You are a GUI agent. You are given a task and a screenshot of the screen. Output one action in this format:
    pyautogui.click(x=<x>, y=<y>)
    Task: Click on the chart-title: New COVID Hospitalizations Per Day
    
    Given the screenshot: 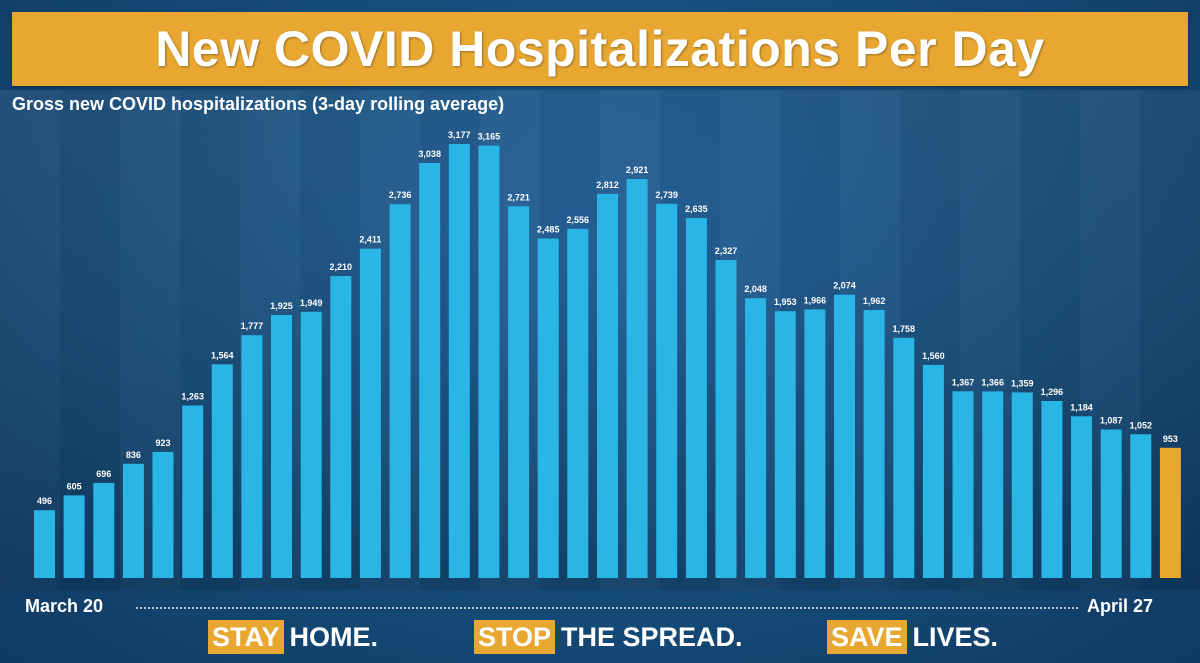 What is the action you would take?
    pyautogui.click(x=600, y=49)
    